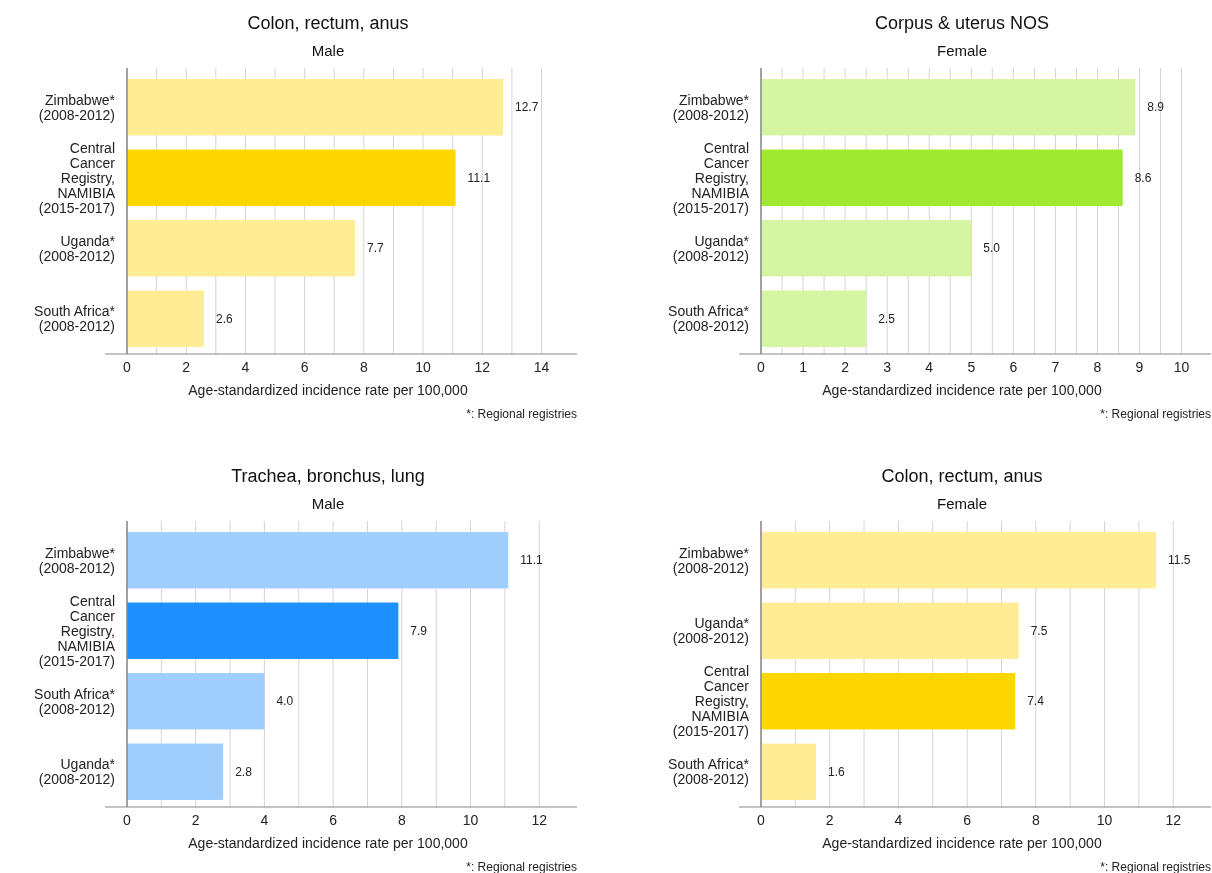  What do you see at coordinates (1156, 107) in the screenshot?
I see `data-label: 8.9` at bounding box center [1156, 107].